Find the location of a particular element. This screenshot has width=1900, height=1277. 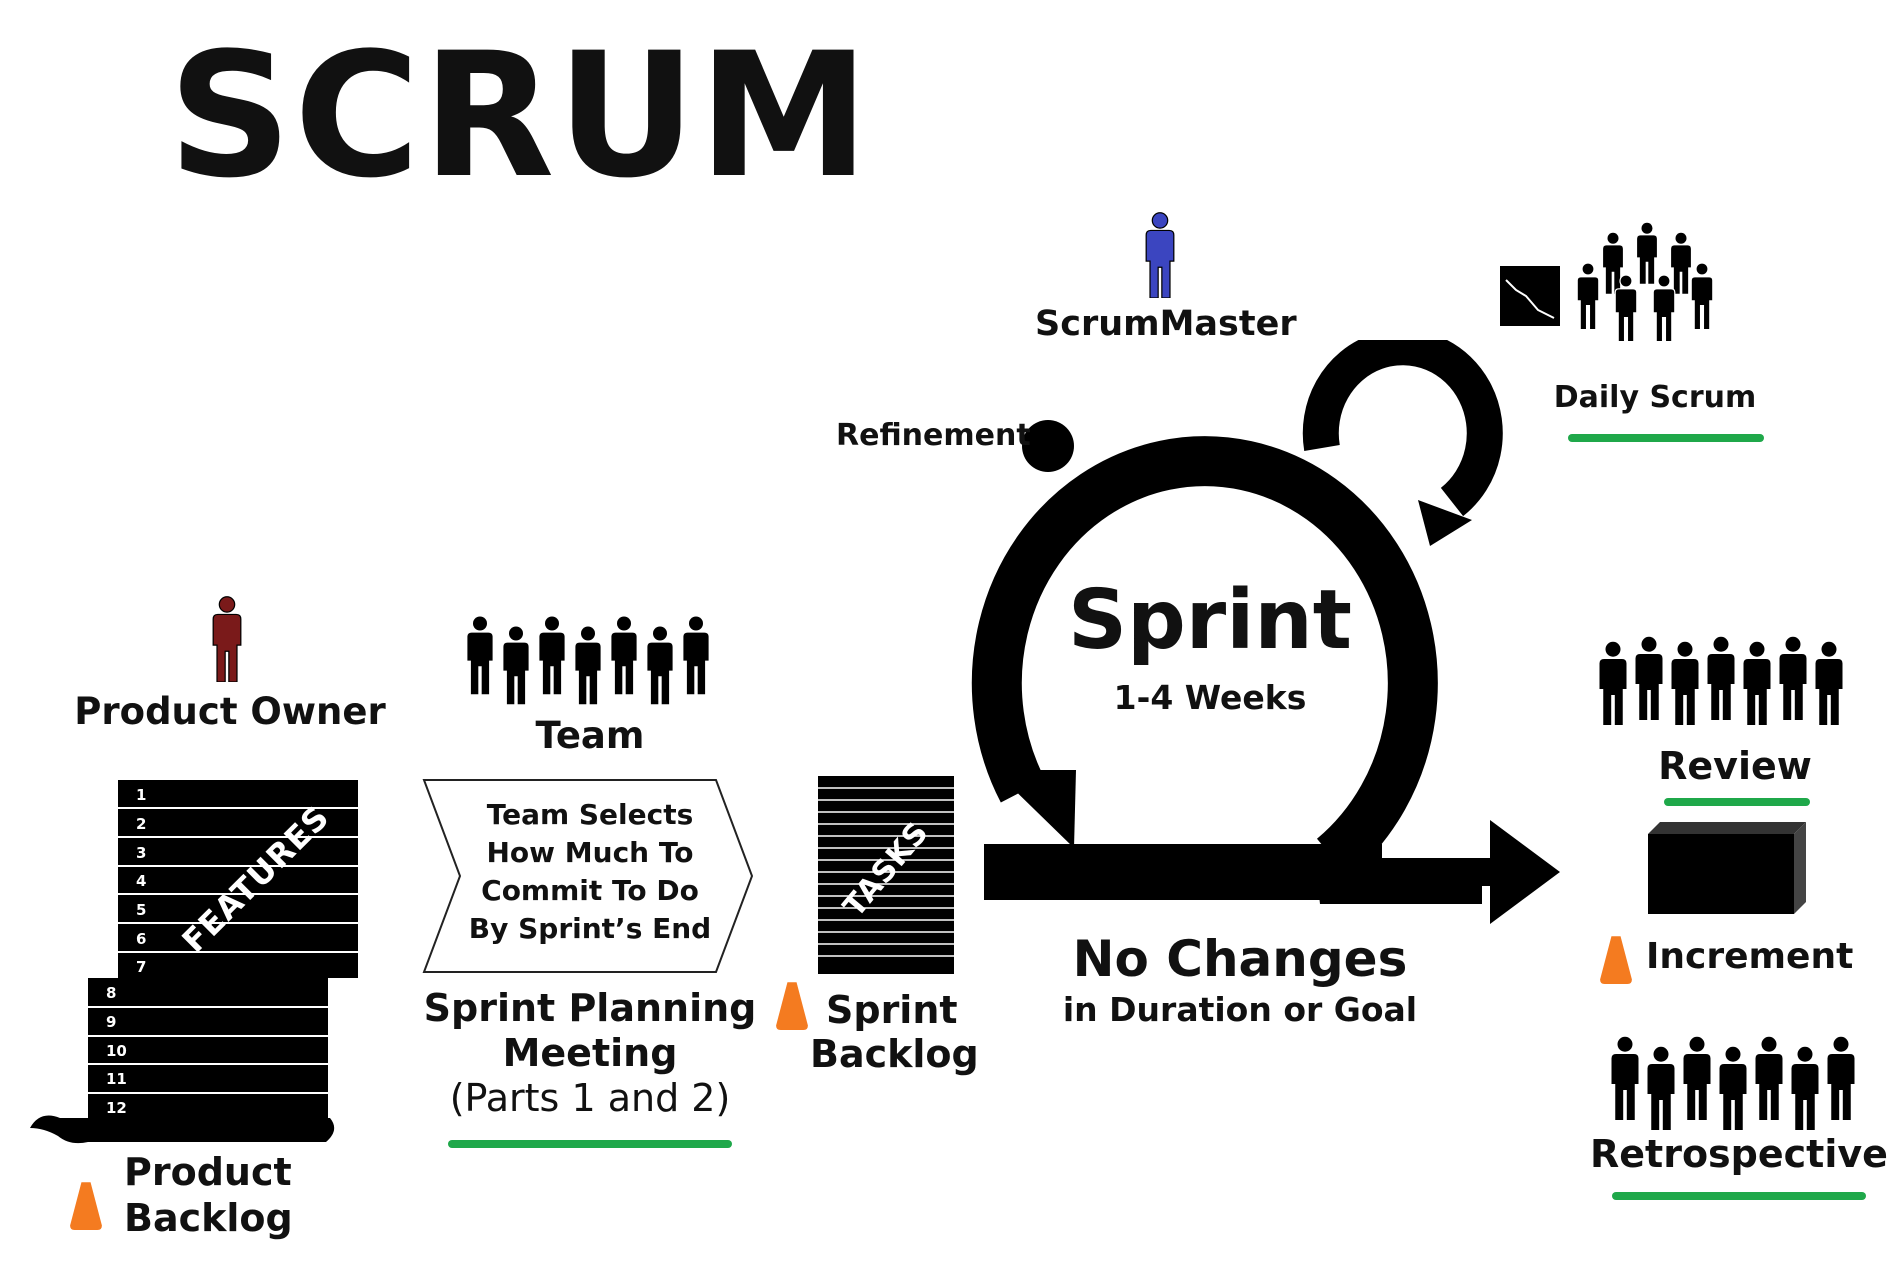

product-backlog-sheets is located at coordinates (194, 962).